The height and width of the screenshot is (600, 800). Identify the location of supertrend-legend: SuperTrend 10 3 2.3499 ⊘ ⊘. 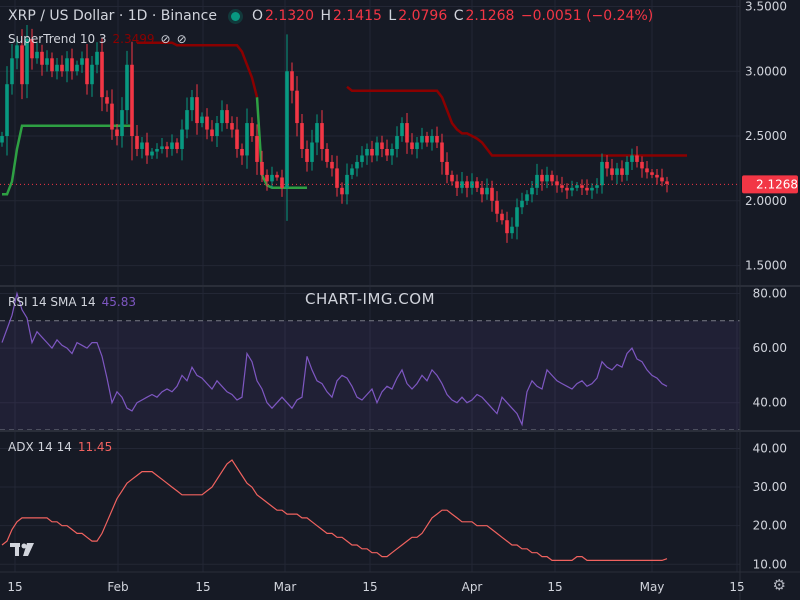
(97, 39).